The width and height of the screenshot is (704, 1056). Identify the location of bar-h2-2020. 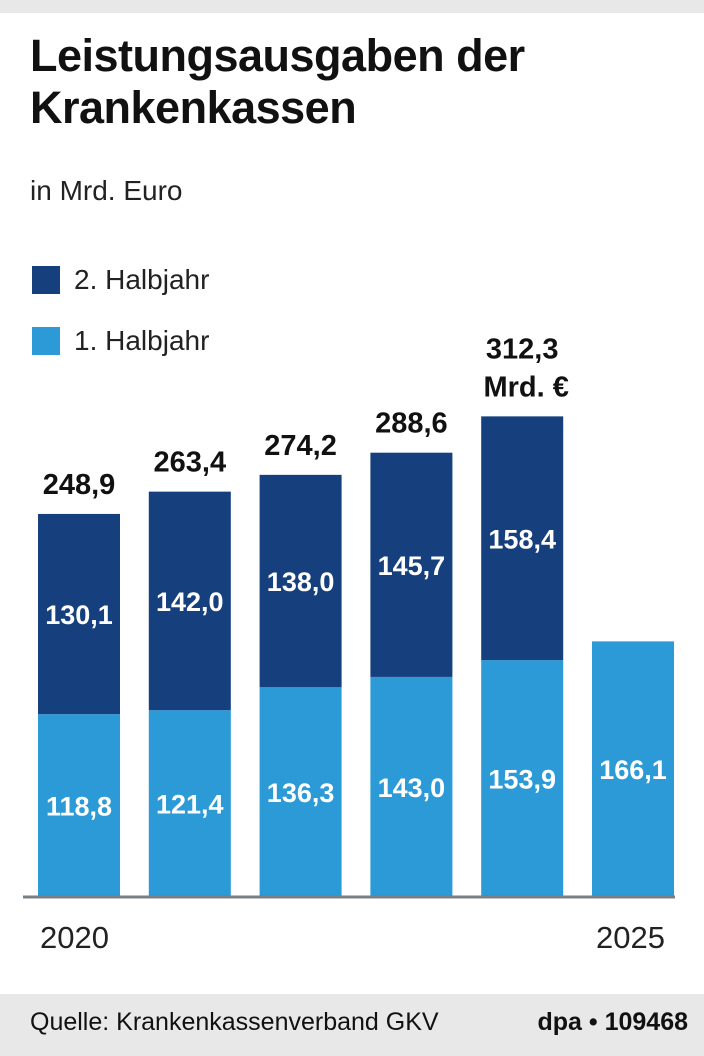
(79, 614).